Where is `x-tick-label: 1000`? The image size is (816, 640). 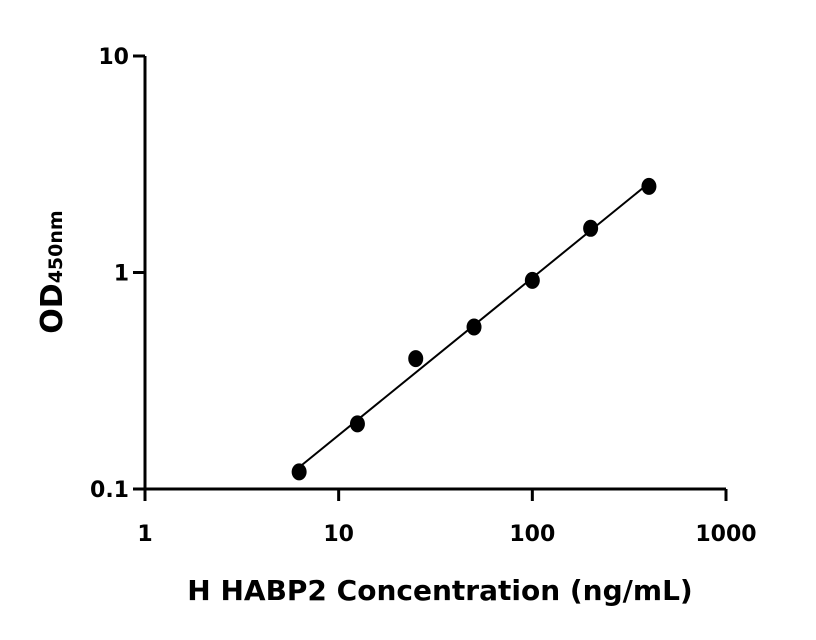
x-tick-label: 1000 is located at coordinates (725, 534).